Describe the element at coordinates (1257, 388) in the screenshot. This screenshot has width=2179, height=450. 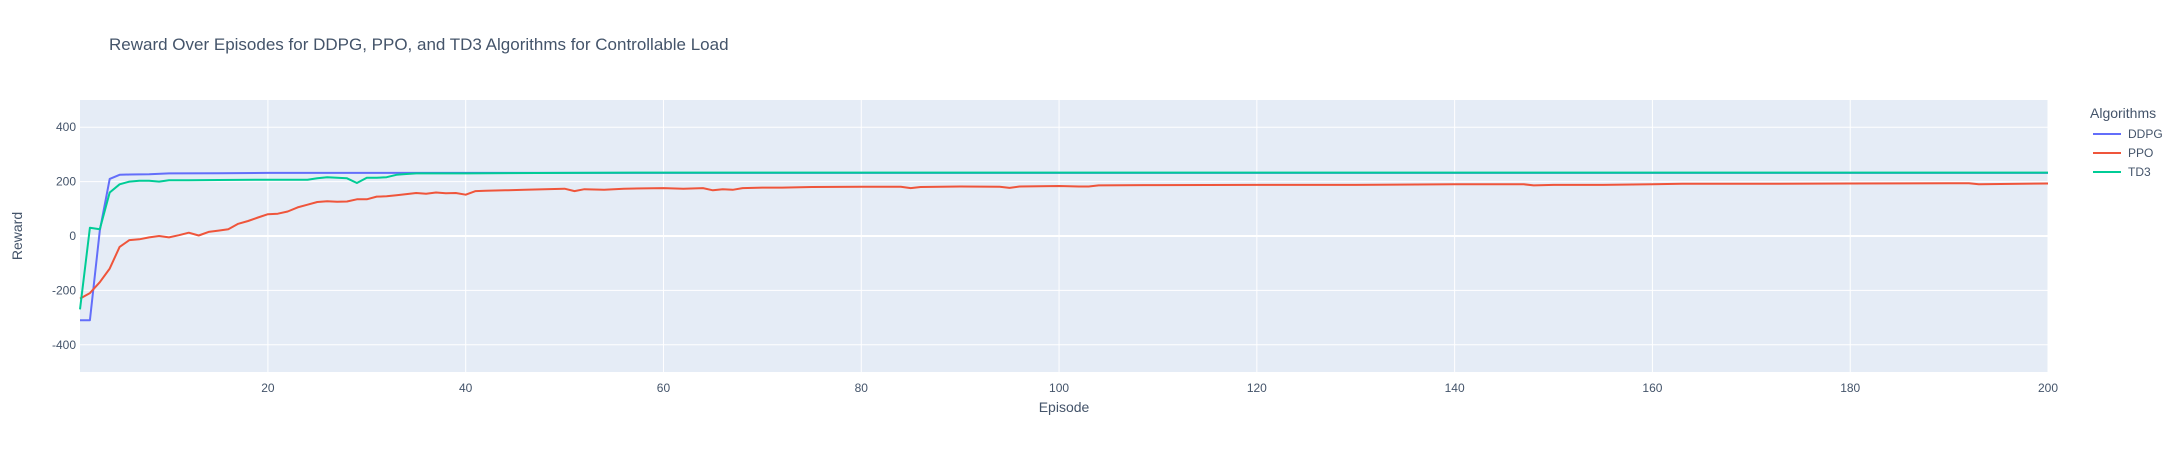
I see `x-tick-label: 120` at that location.